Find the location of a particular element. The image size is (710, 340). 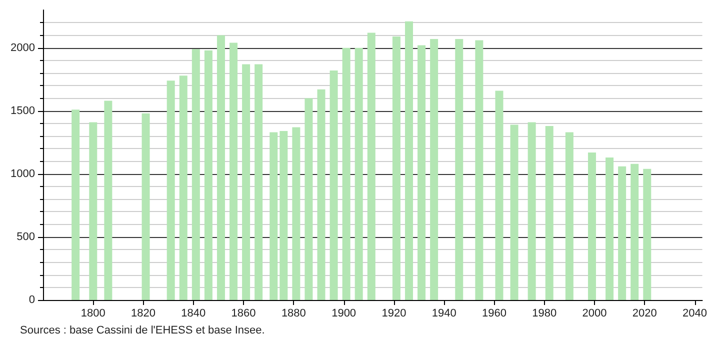

x-tick-label: 1820 is located at coordinates (143, 314).